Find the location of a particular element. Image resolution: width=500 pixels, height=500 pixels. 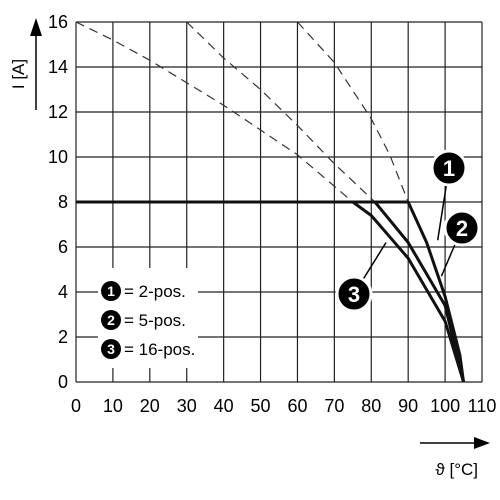

x-tick-label: 110 is located at coordinates (482, 406).